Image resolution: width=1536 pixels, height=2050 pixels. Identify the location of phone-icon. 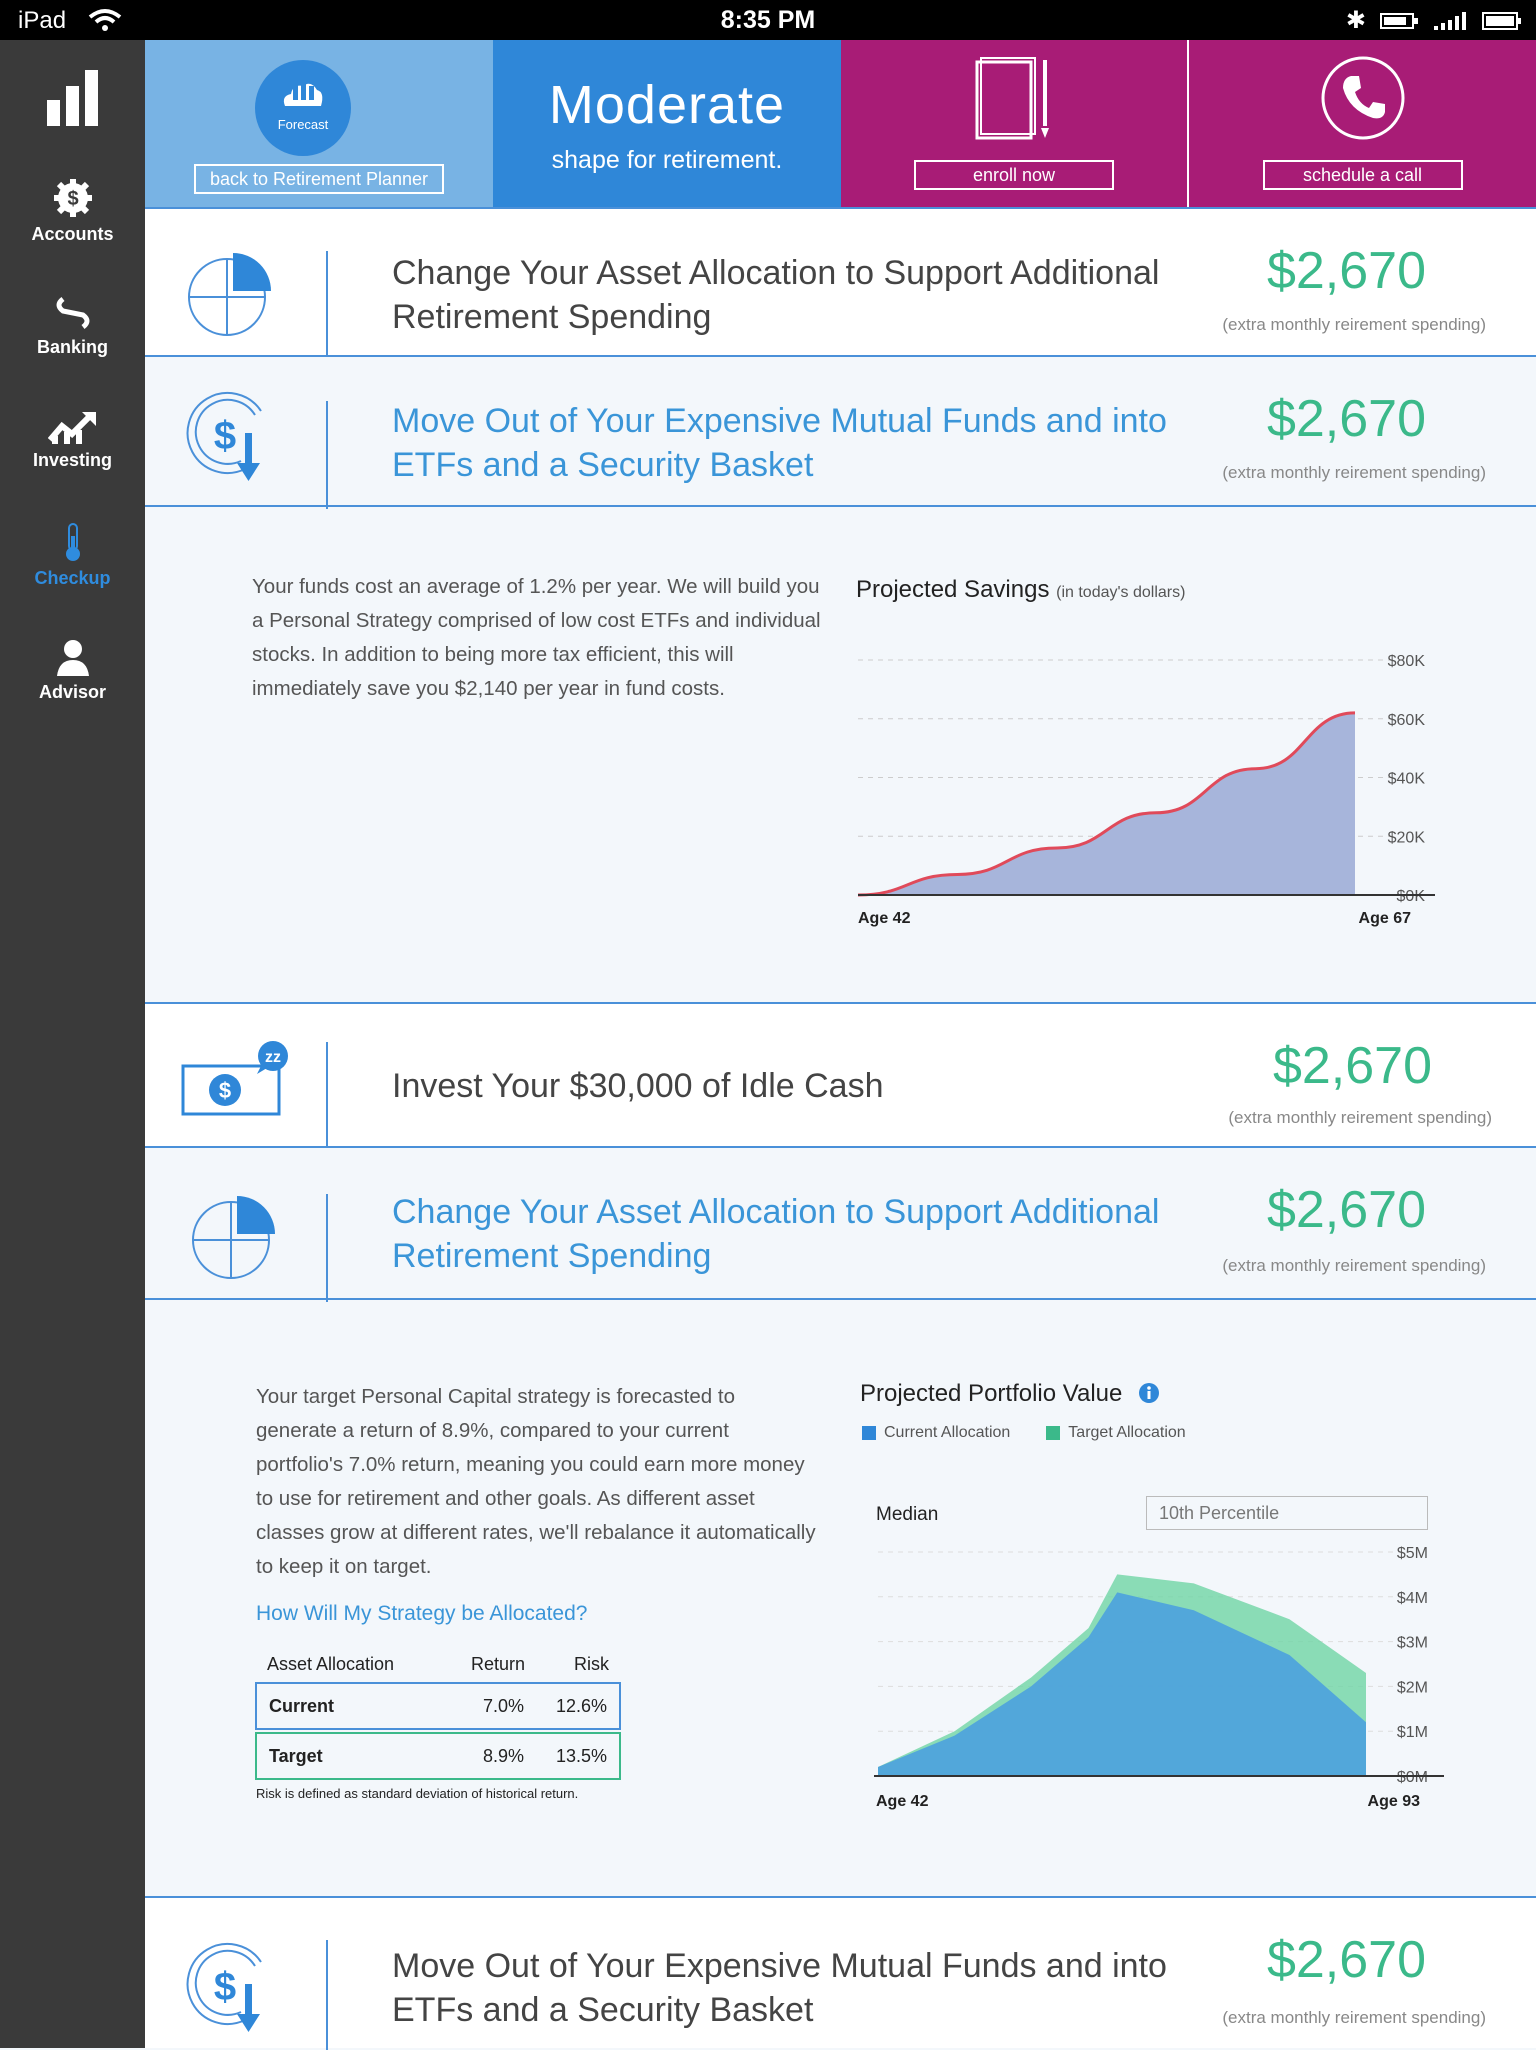
(1363, 98).